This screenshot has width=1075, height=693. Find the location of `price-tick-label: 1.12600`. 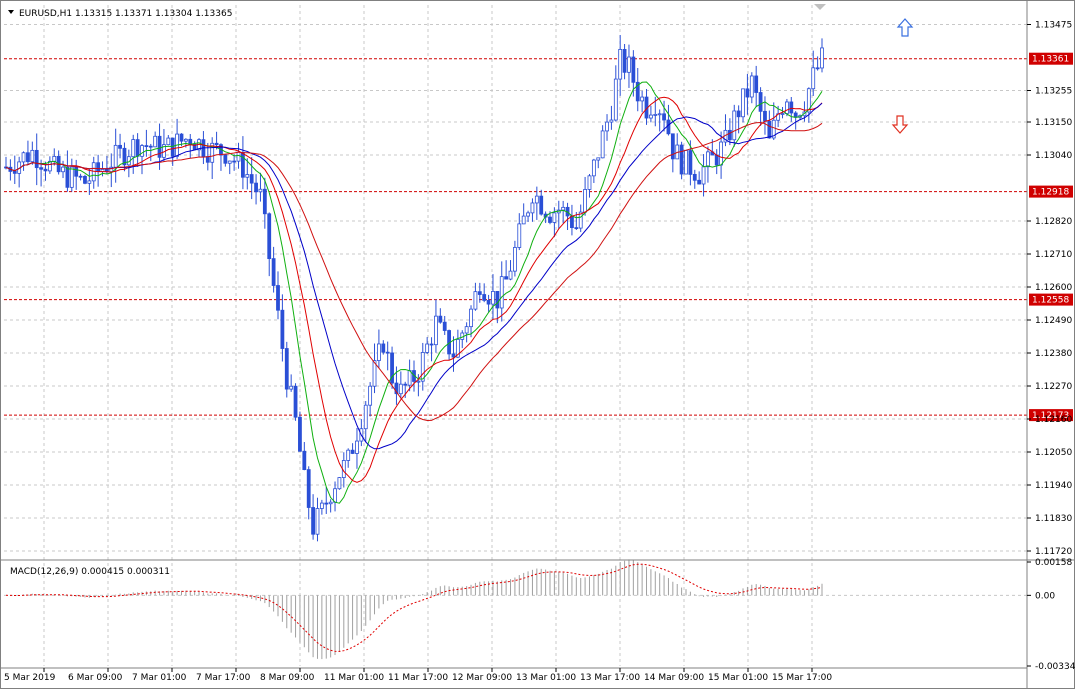

price-tick-label: 1.12600 is located at coordinates (1053, 288).